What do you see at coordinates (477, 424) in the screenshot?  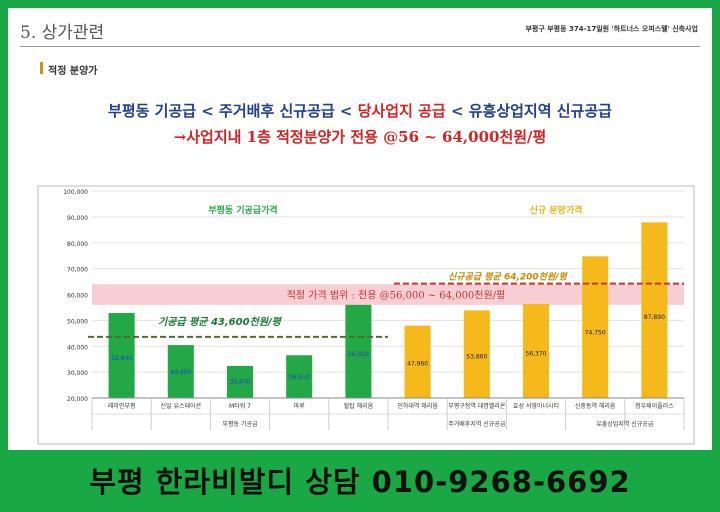 I see `group-label: 주거배후지역 신규공급` at bounding box center [477, 424].